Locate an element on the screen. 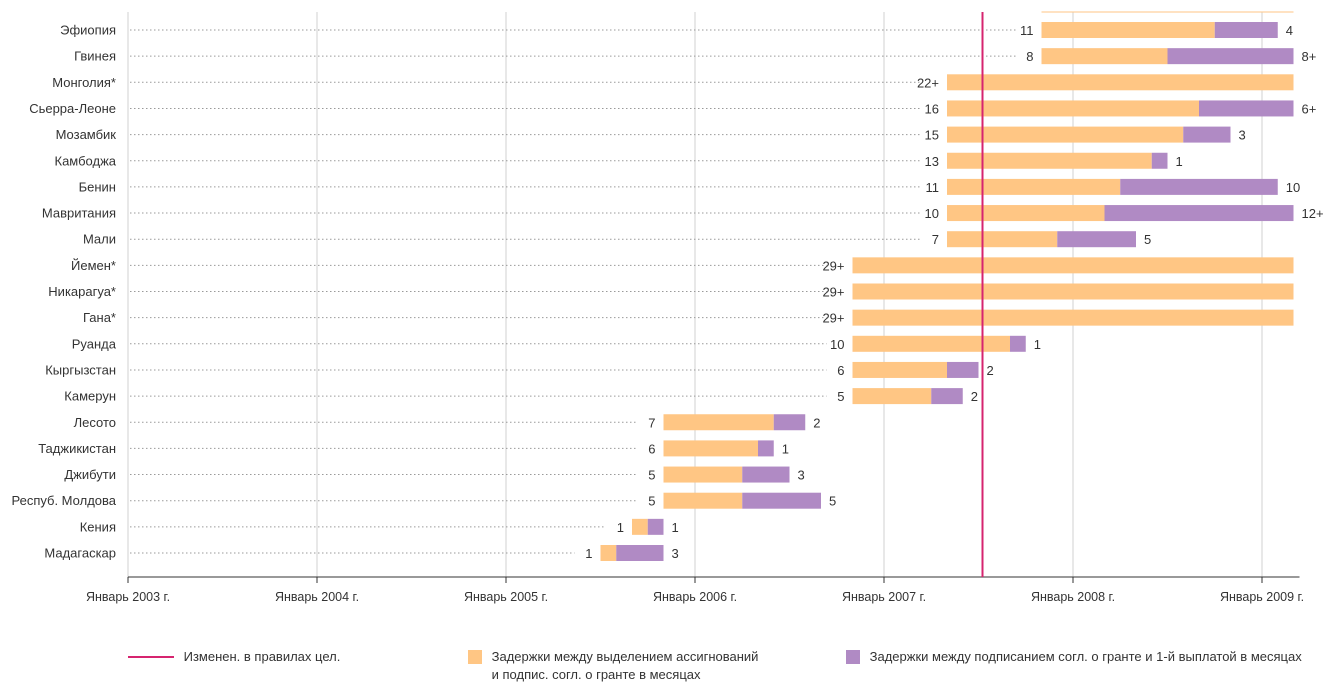 Image resolution: width=1323 pixels, height=686 pixels. bar-value-label-b: 6+ is located at coordinates (1309, 108).